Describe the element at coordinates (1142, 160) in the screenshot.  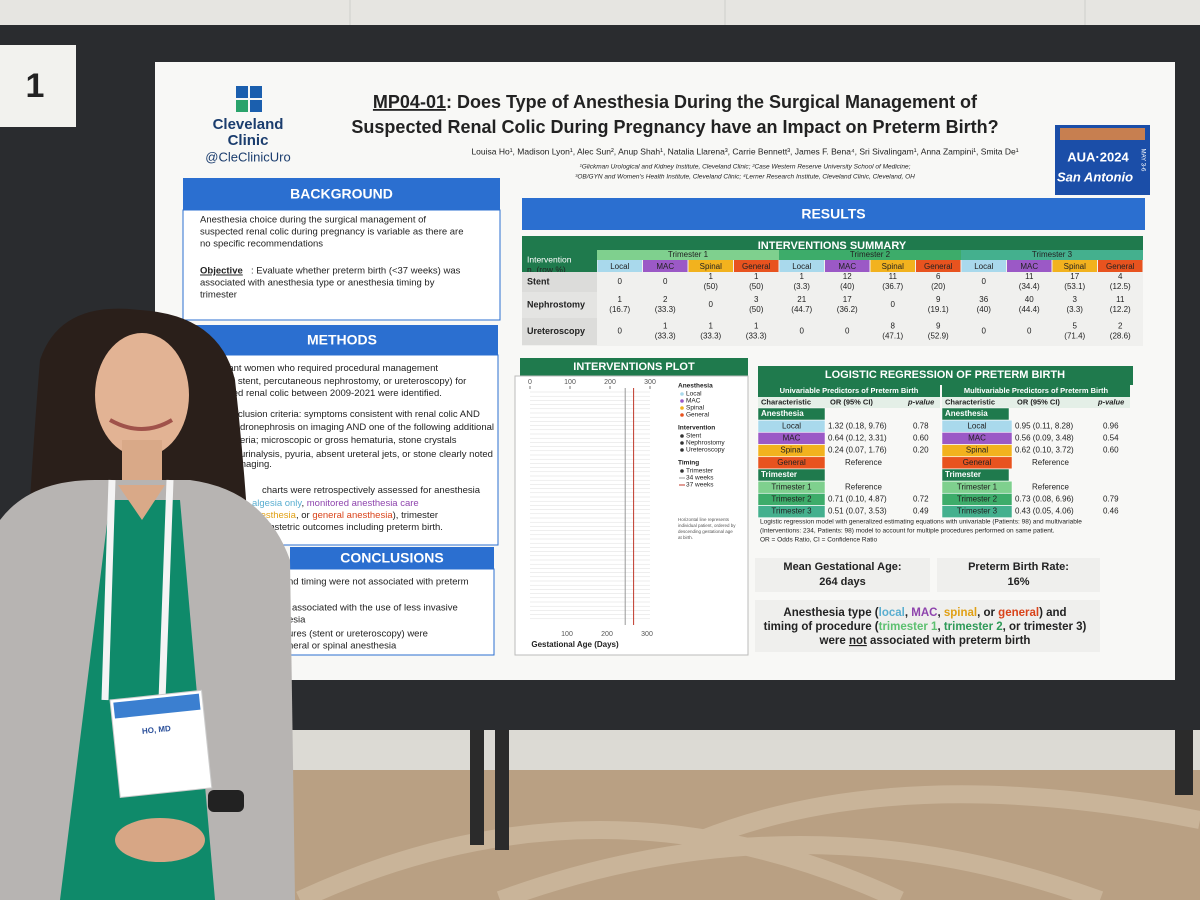
I see `conference-dates: MAY 3-6` at that location.